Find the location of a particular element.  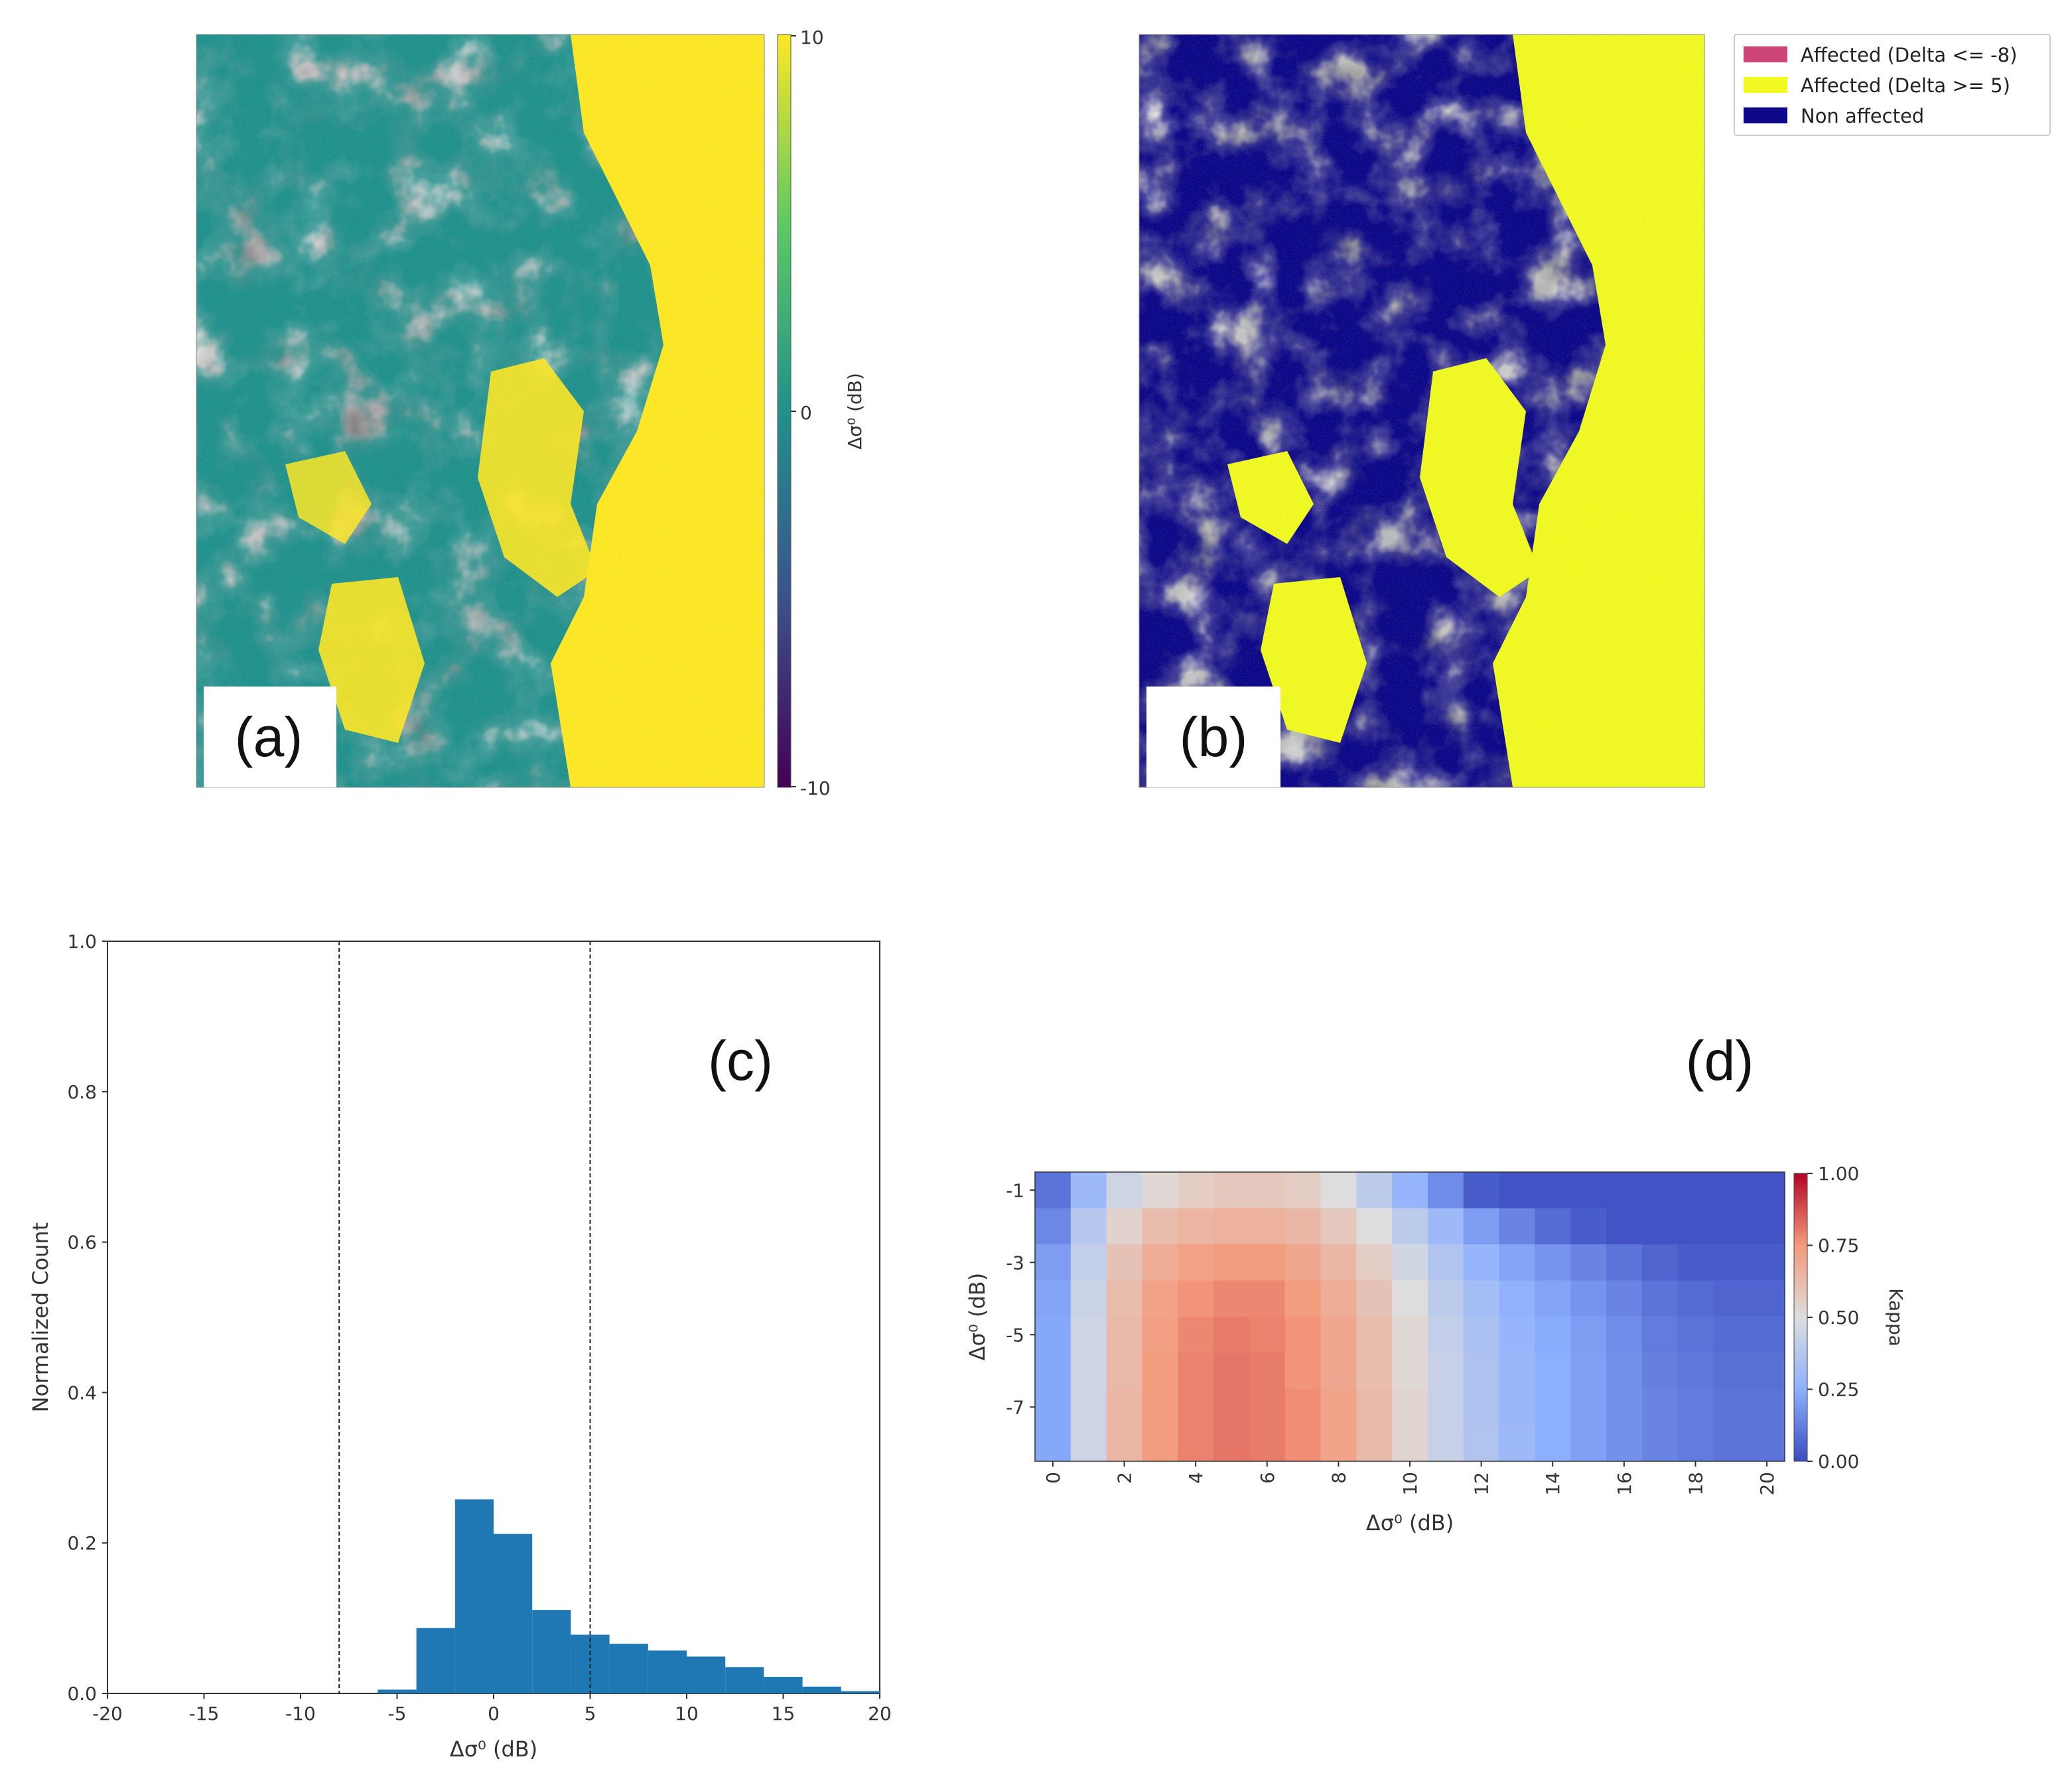

panel-b-label: (b) is located at coordinates (1214, 737).